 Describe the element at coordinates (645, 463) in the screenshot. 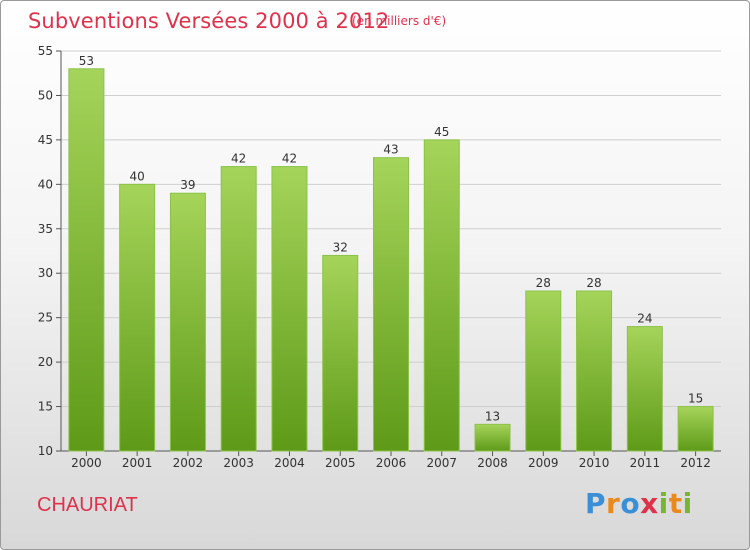

I see `x-tick-label: 2011` at that location.